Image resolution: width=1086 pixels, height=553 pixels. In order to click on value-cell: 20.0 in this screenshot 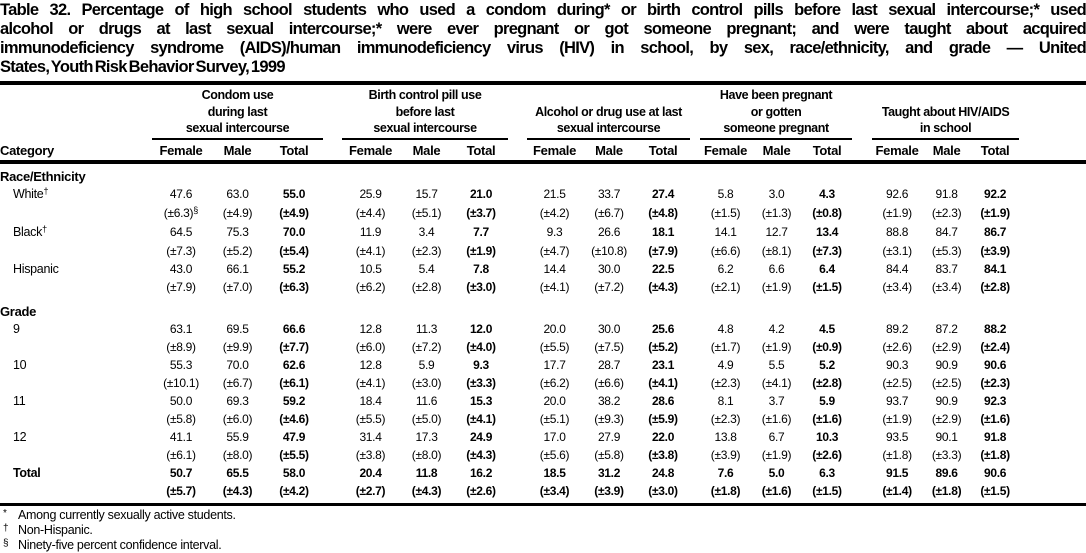, I will do `click(554, 328)`.